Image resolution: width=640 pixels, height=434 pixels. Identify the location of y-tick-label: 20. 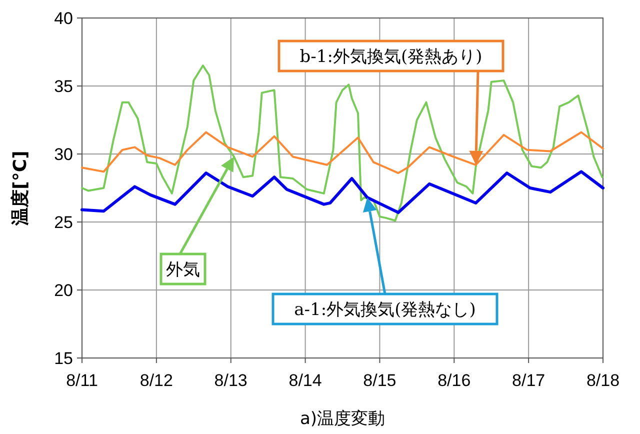
(63, 290).